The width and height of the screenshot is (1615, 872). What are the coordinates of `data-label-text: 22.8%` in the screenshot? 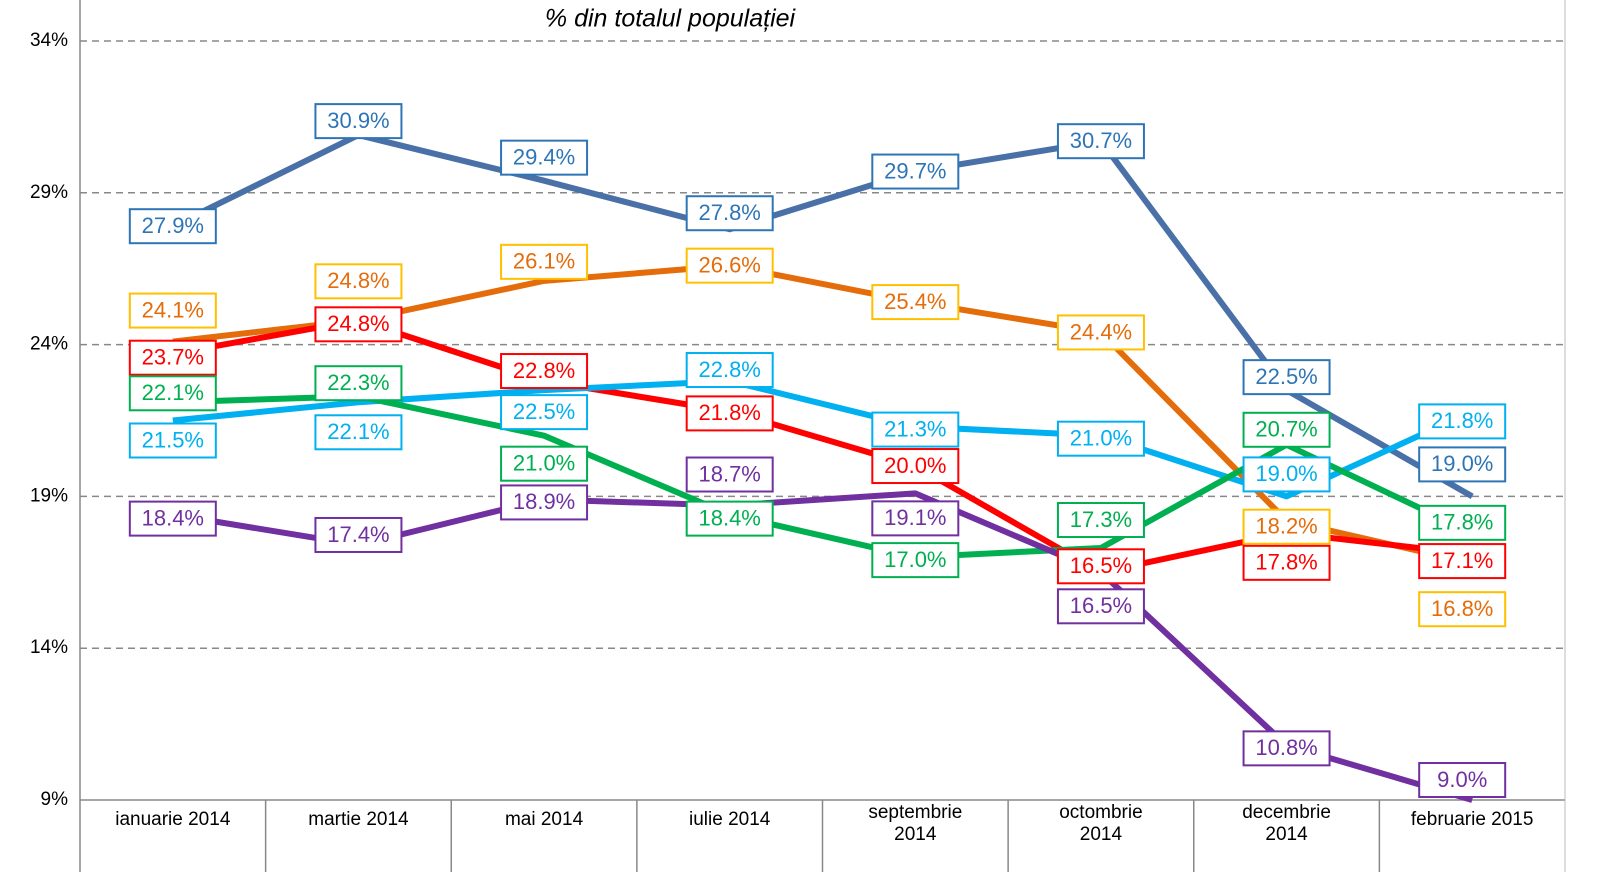 It's located at (544, 370).